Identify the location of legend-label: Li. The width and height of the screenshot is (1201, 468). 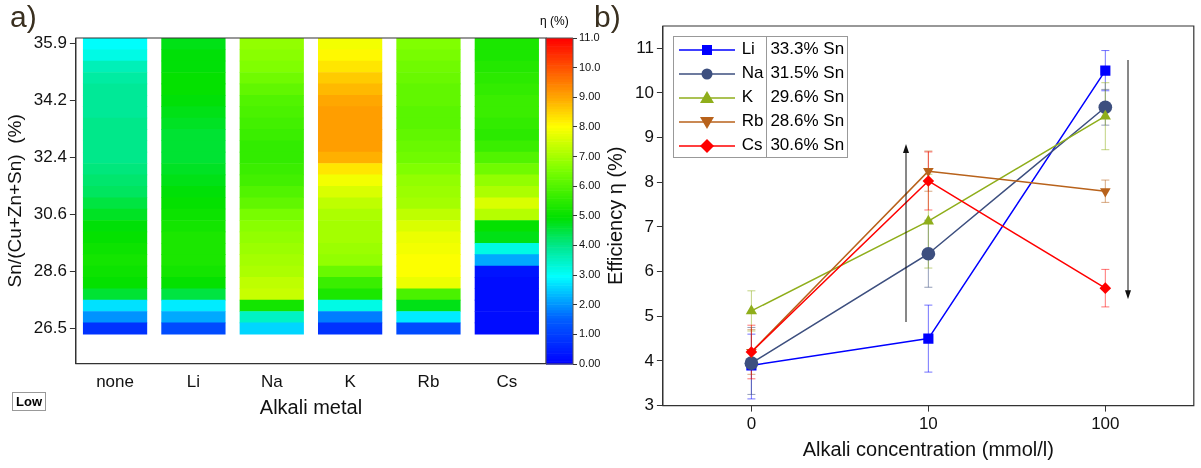
(720, 49).